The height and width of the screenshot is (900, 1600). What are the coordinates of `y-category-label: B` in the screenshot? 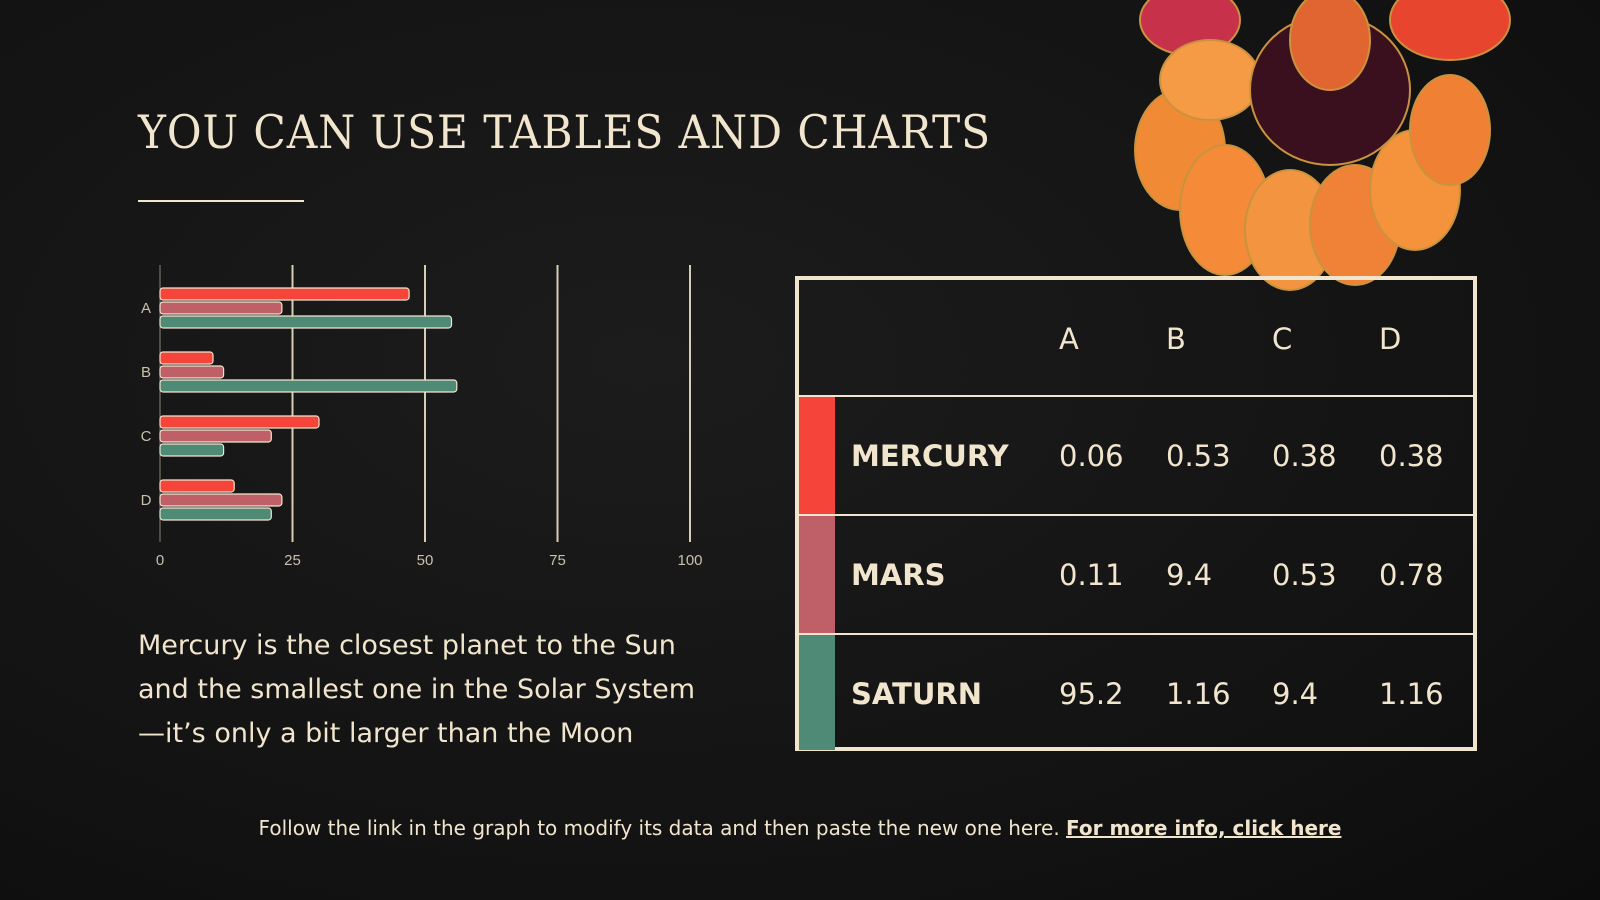 It's located at (146, 372).